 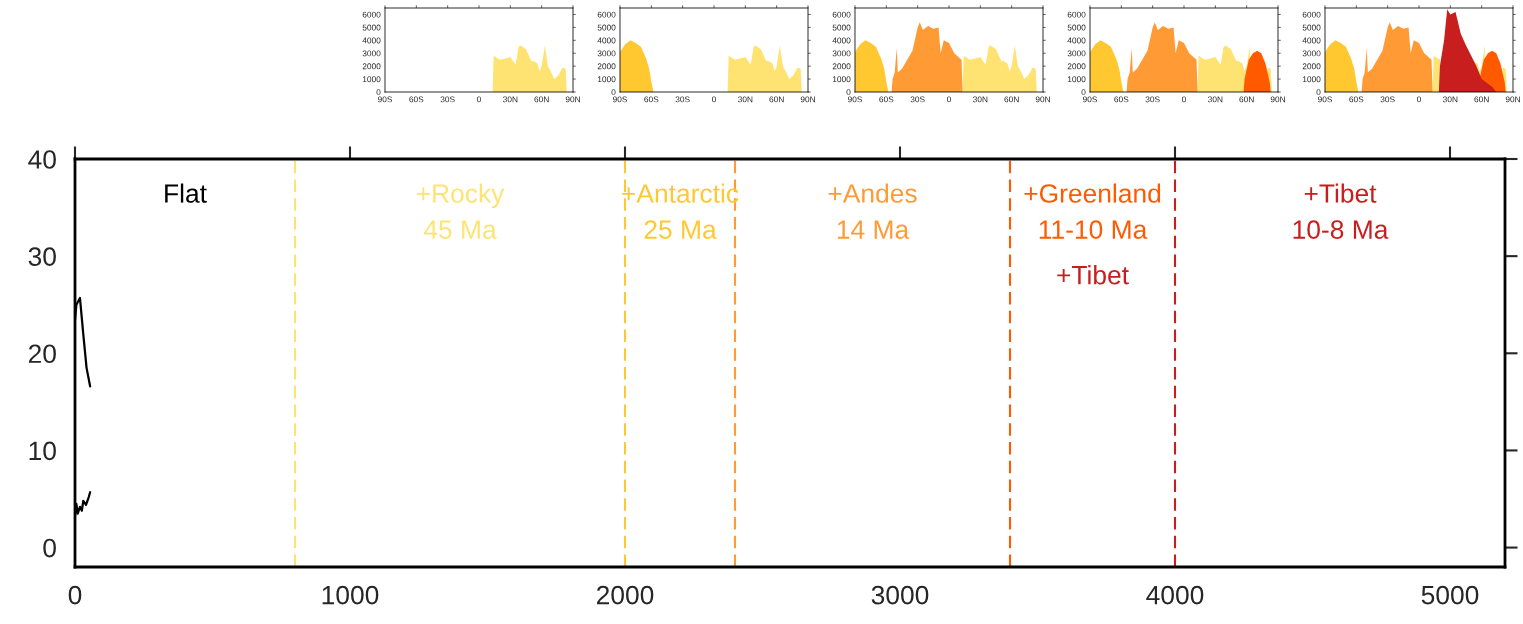 I want to click on y-tick-label: 20, so click(x=42, y=354).